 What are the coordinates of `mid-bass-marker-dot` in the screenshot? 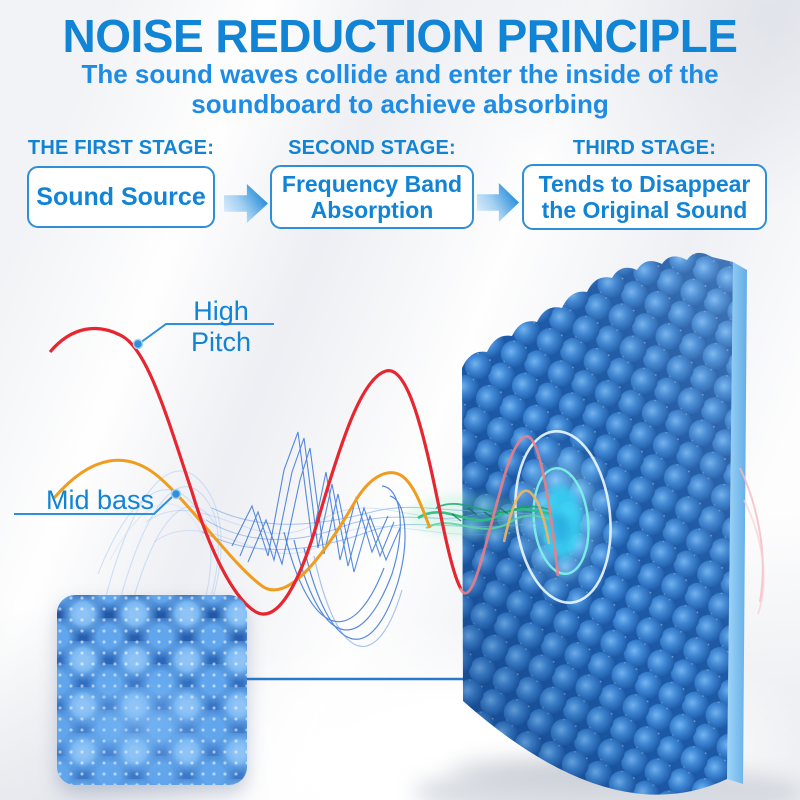 It's located at (176, 494).